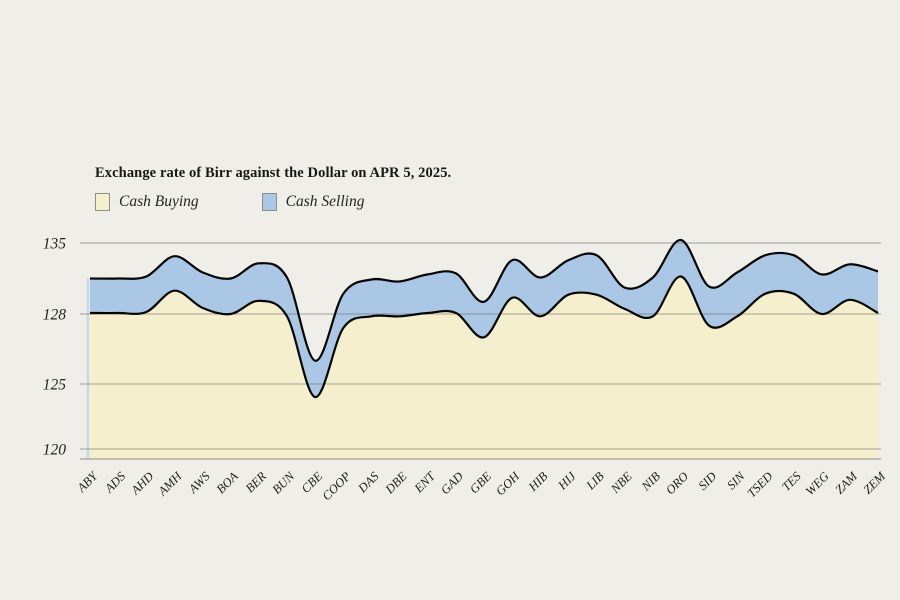 Image resolution: width=900 pixels, height=600 pixels. I want to click on x-tick-label-ENT: ENT, so click(425, 482).